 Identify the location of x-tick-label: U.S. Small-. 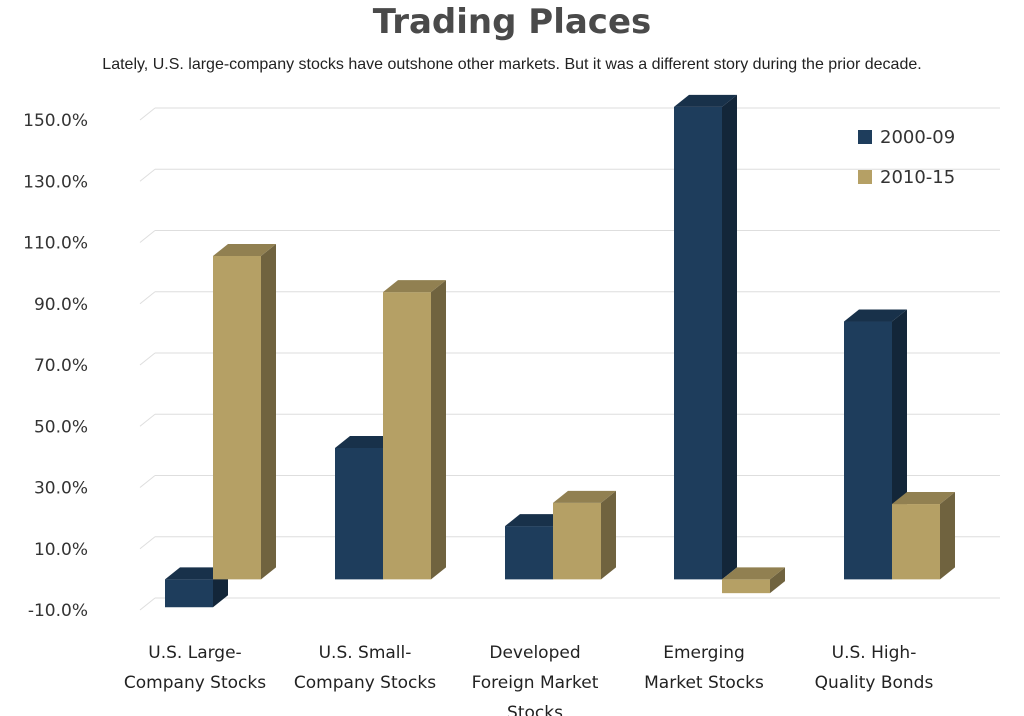
(365, 653).